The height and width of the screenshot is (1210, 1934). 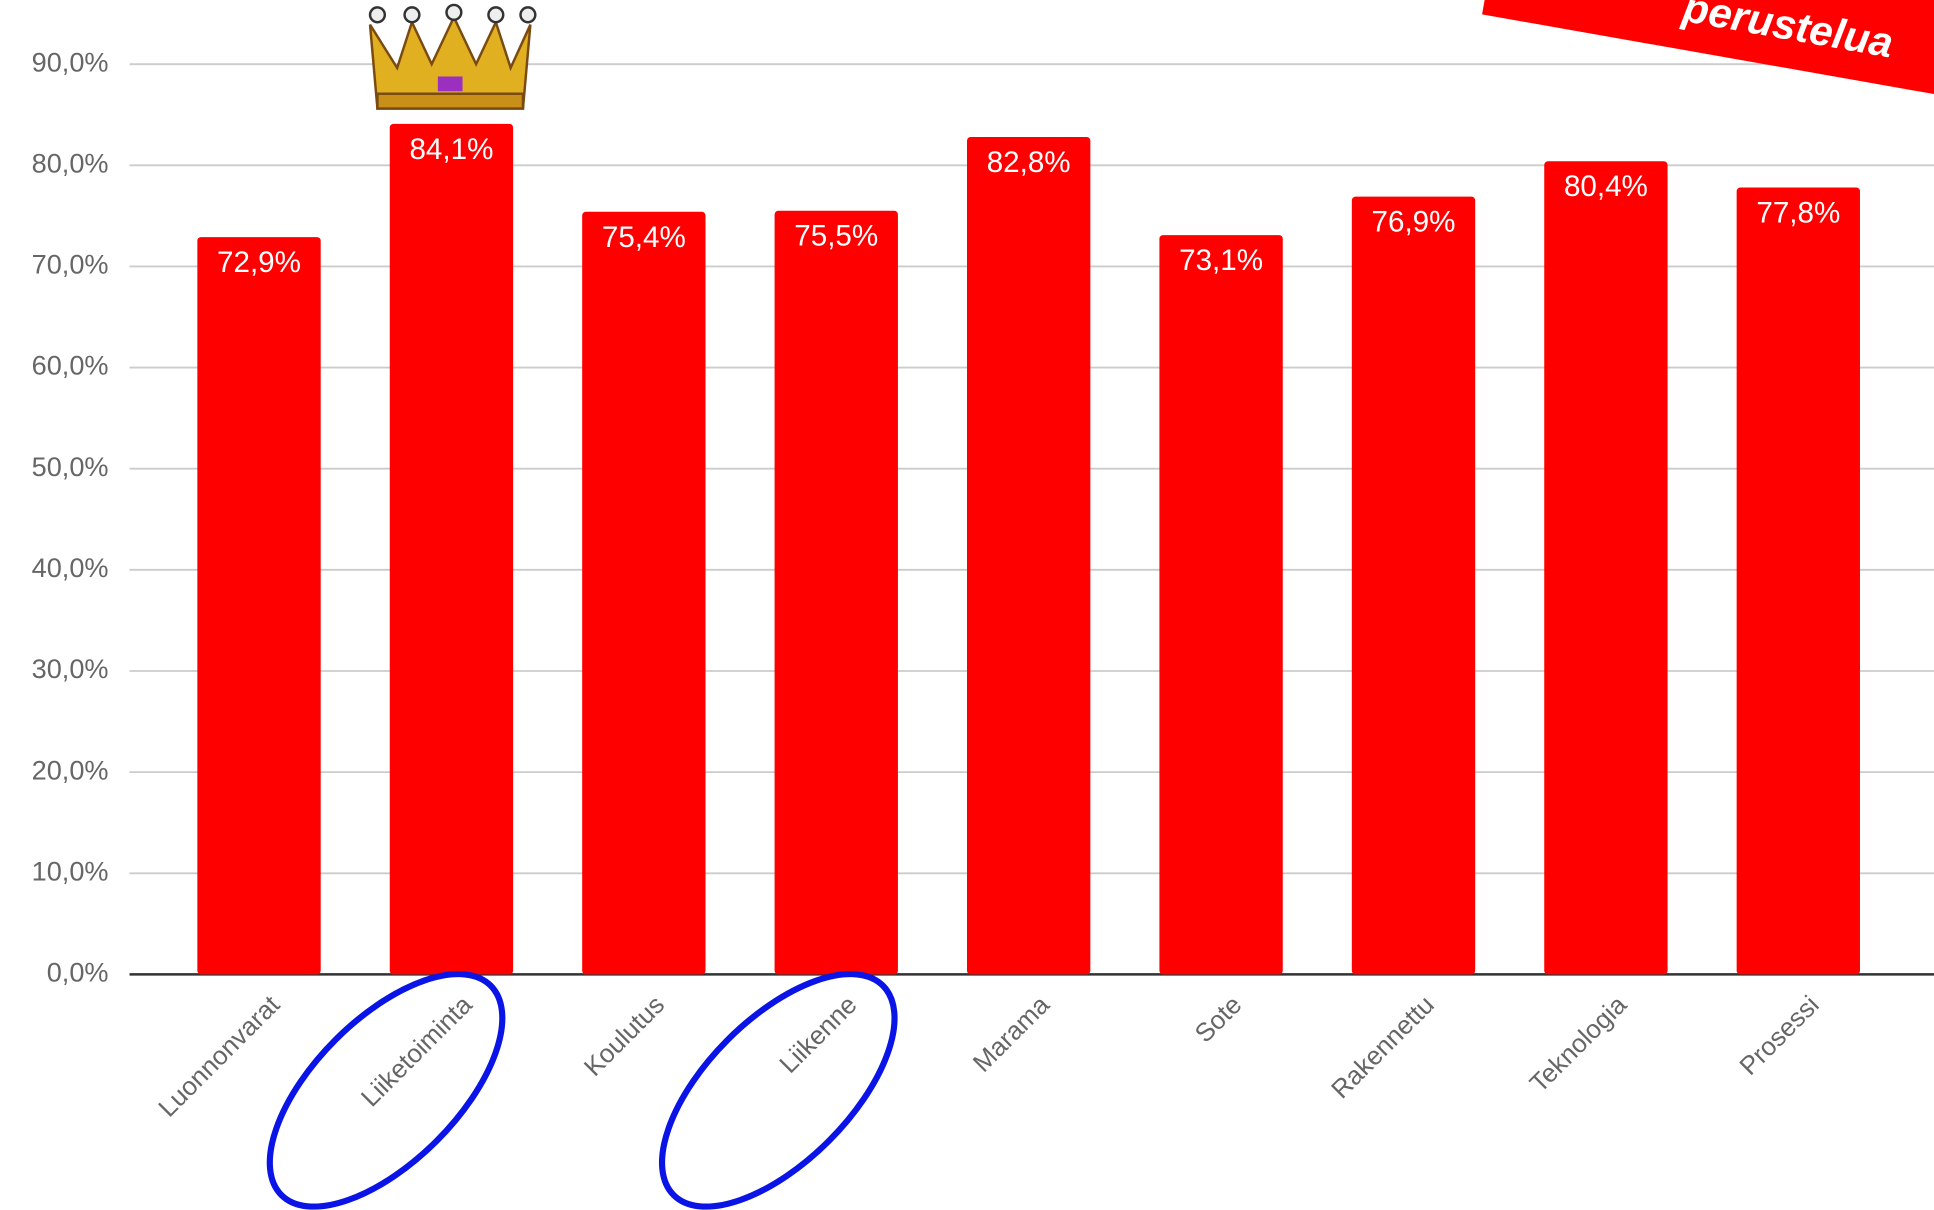 What do you see at coordinates (1221, 260) in the screenshot?
I see `data-label: 73,1%` at bounding box center [1221, 260].